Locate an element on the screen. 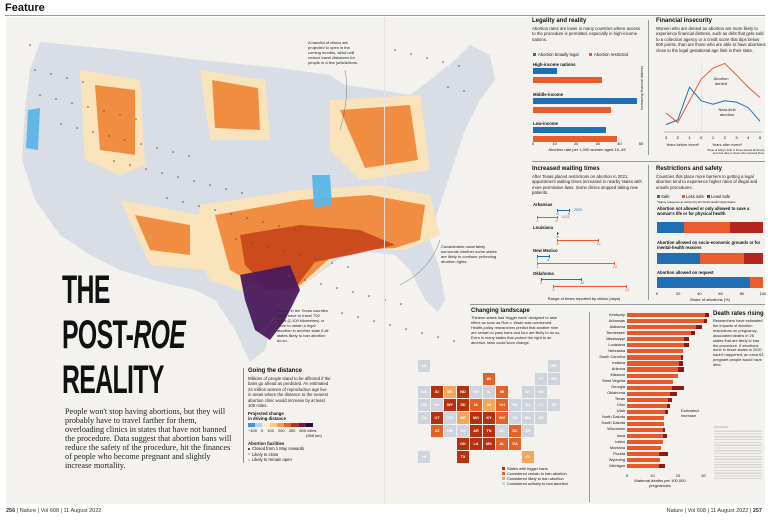 The height and width of the screenshot is (524, 768). facility-dot-icon is located at coordinates (249, 454).